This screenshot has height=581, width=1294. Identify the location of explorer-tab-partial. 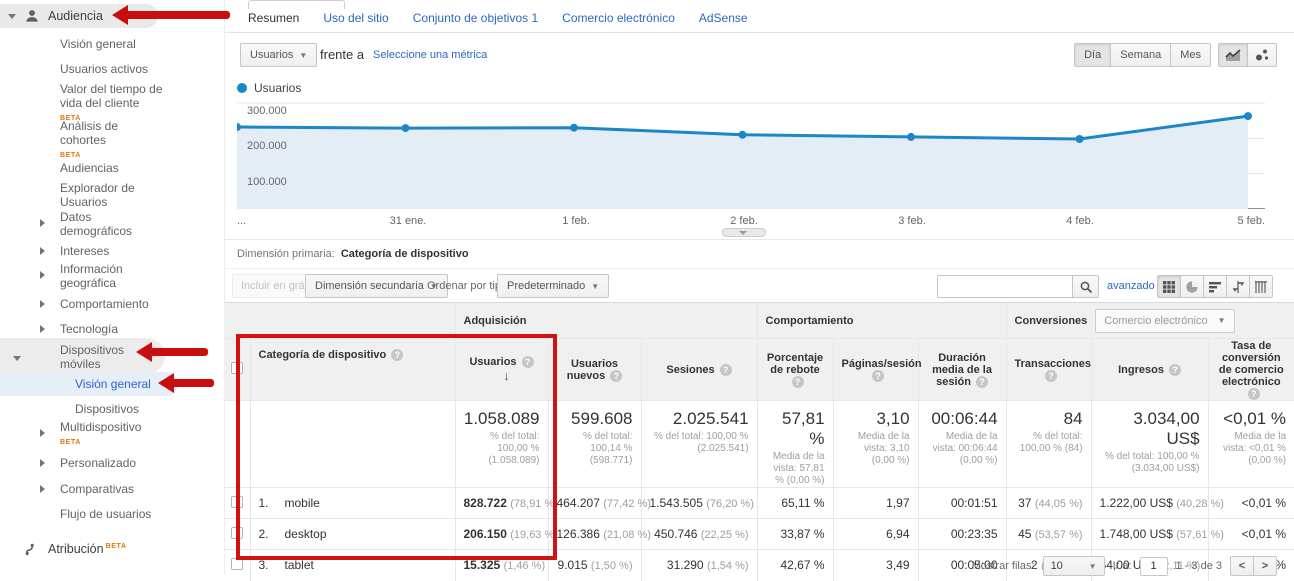
(296, 4).